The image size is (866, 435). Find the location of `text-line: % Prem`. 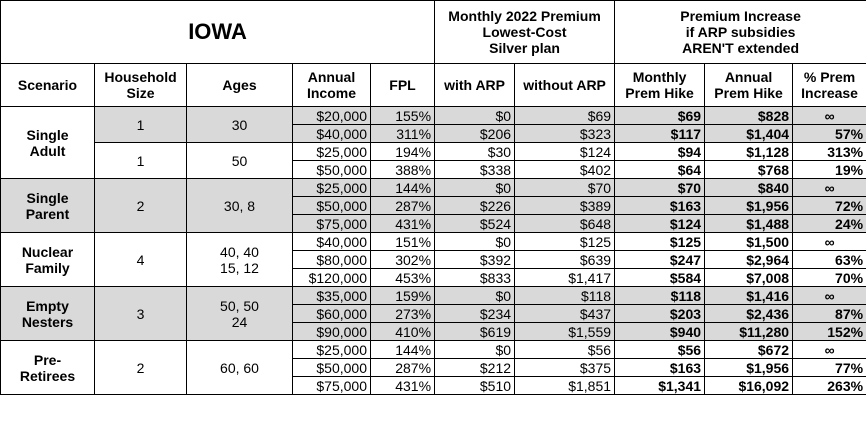

text-line: % Prem is located at coordinates (829, 77).